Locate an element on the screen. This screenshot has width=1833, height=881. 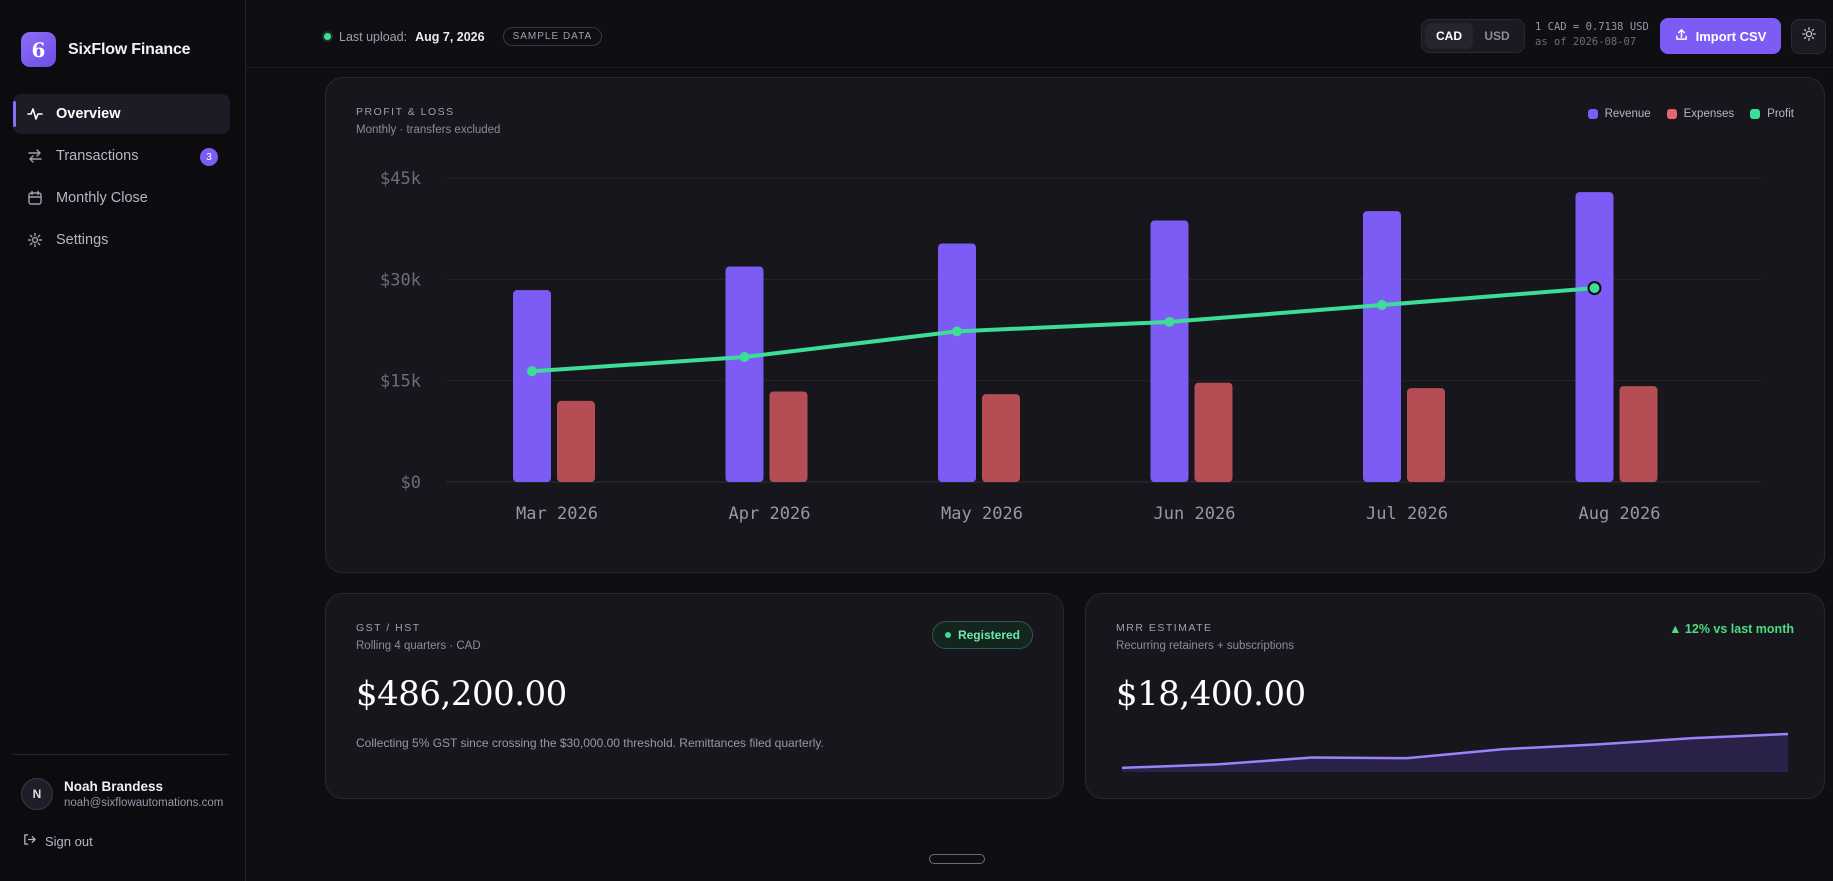
upload-icon is located at coordinates (1681, 36).